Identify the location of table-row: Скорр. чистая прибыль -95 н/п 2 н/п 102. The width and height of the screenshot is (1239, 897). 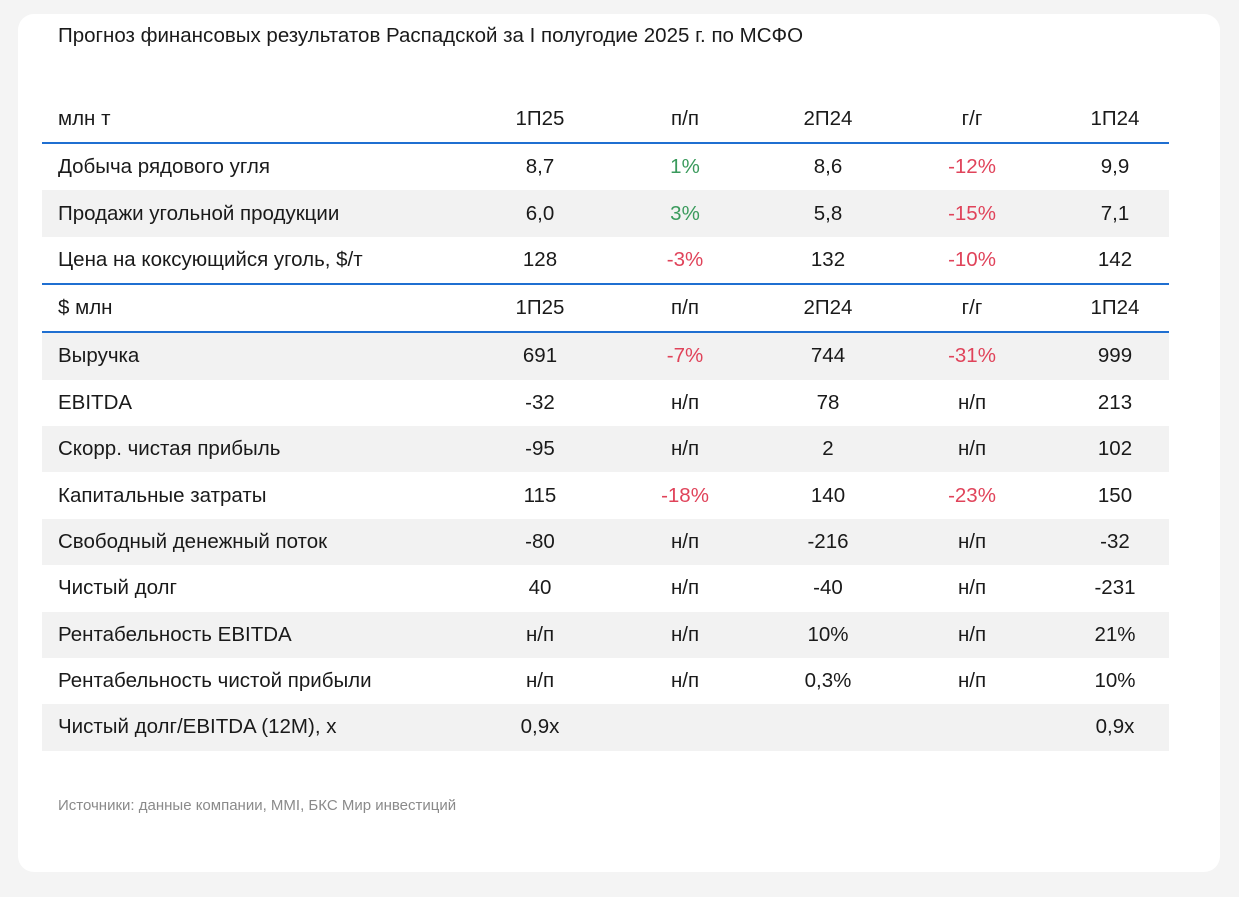
(605, 449).